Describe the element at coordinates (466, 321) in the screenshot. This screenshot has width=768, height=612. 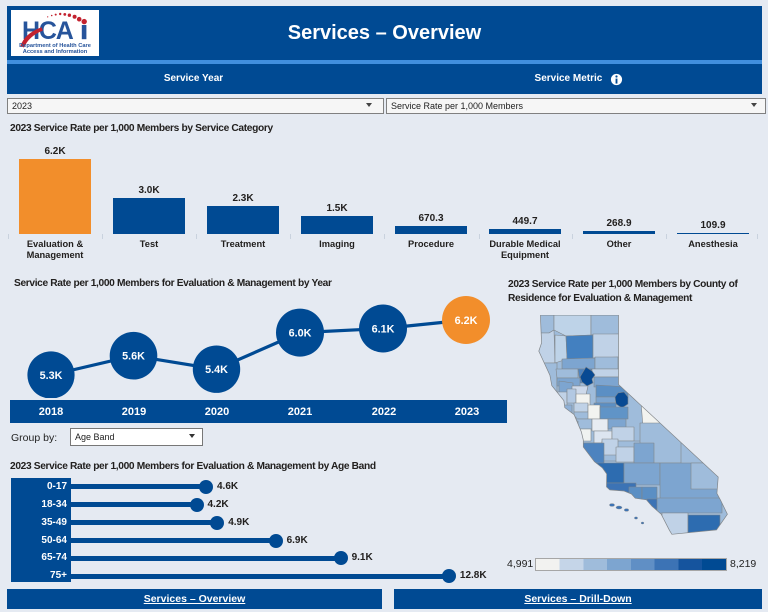
I see `svg-text: 6.2K` at that location.